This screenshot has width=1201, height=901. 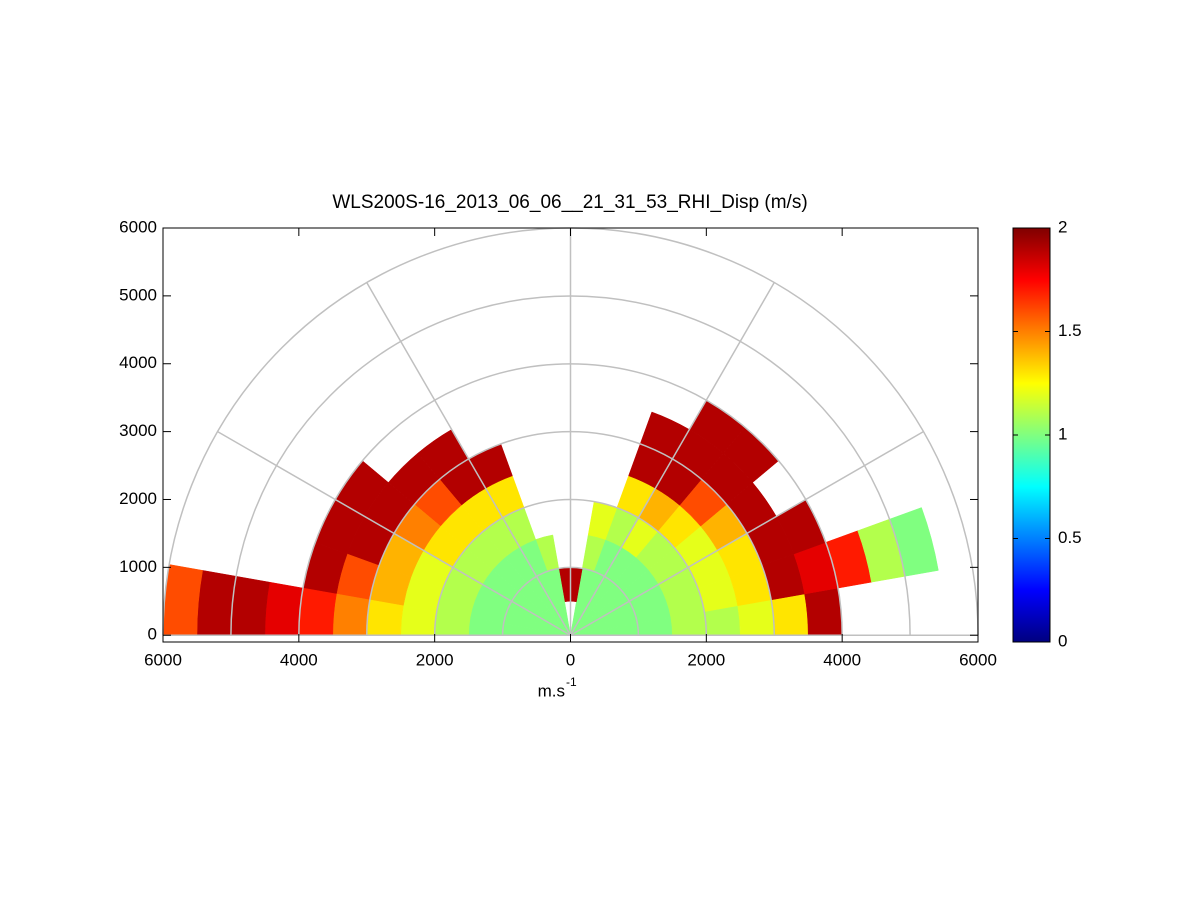 I want to click on colorbar-tick-label: 1, so click(x=1062, y=433).